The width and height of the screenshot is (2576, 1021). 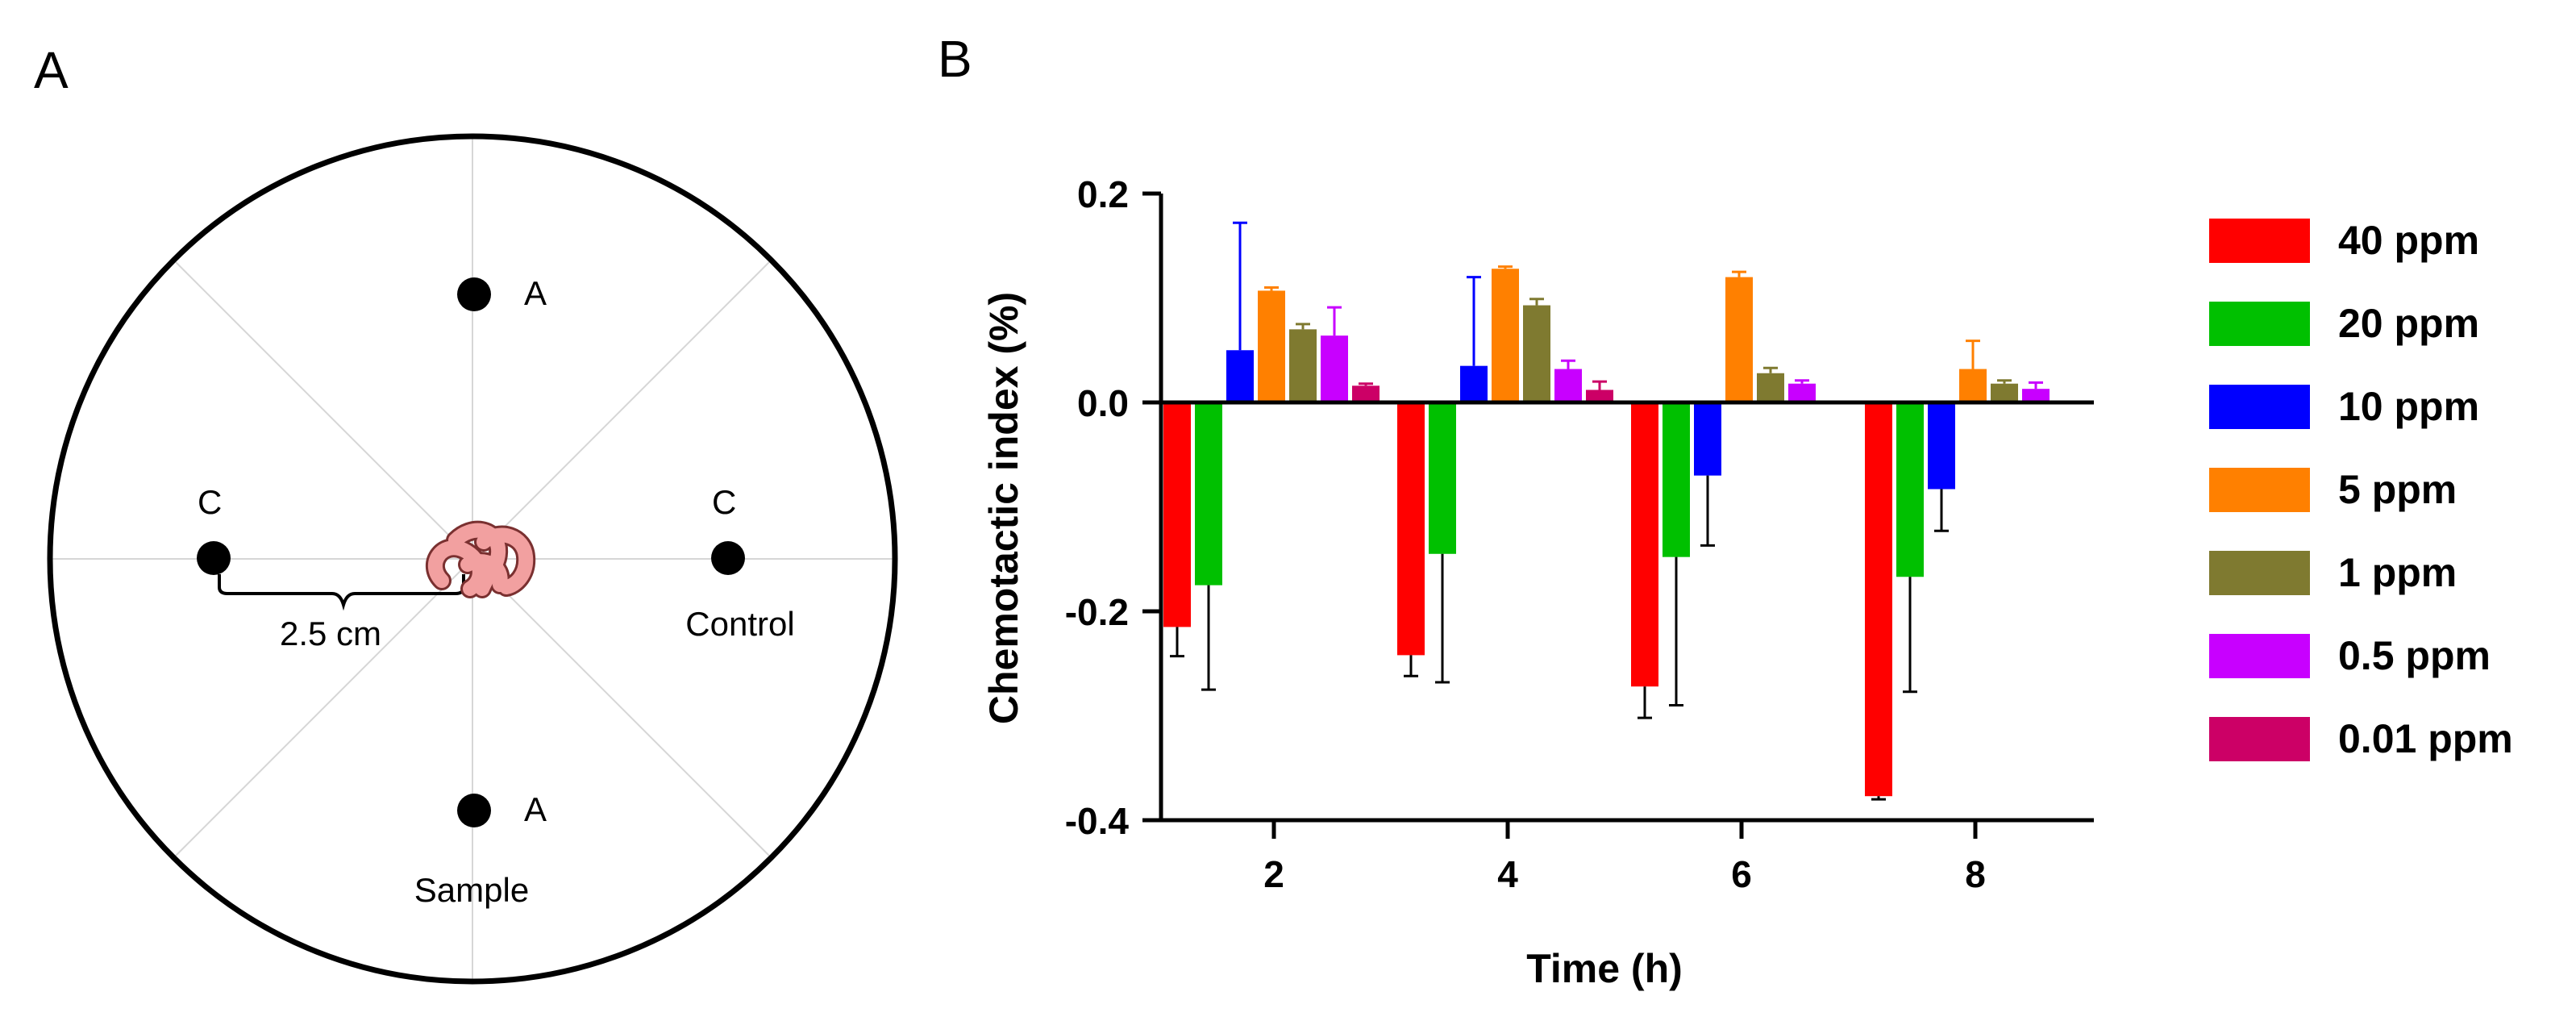 I want to click on label-a-bottom: A, so click(x=535, y=809).